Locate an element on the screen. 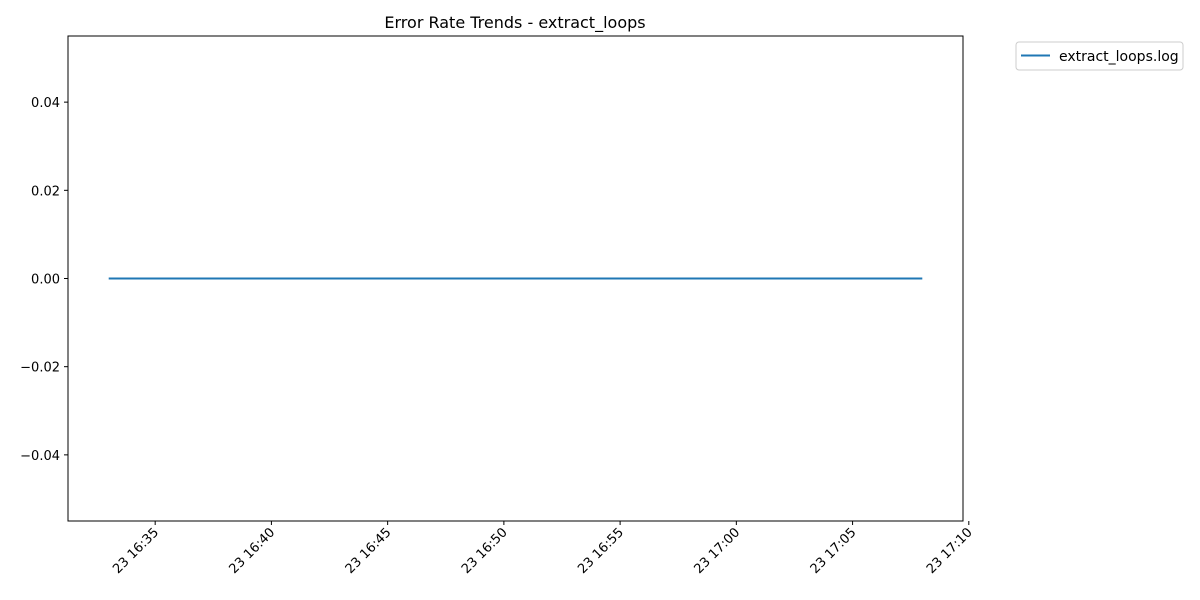 Image resolution: width=1200 pixels, height=600 pixels. legend: extract_loops.log is located at coordinates (1099, 56).